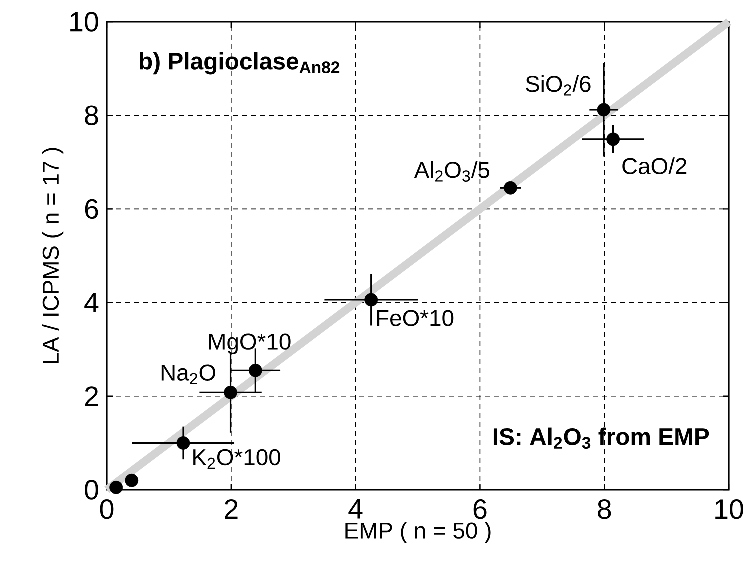  What do you see at coordinates (654, 166) in the screenshot?
I see `annotation: CaO/2` at bounding box center [654, 166].